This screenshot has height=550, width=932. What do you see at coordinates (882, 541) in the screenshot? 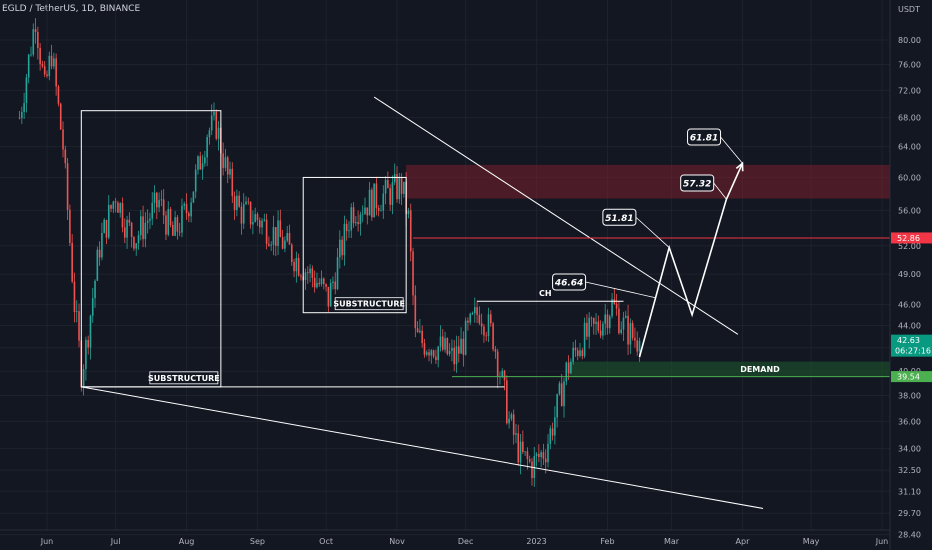
I see `x-tick-label: Jun` at bounding box center [882, 541].